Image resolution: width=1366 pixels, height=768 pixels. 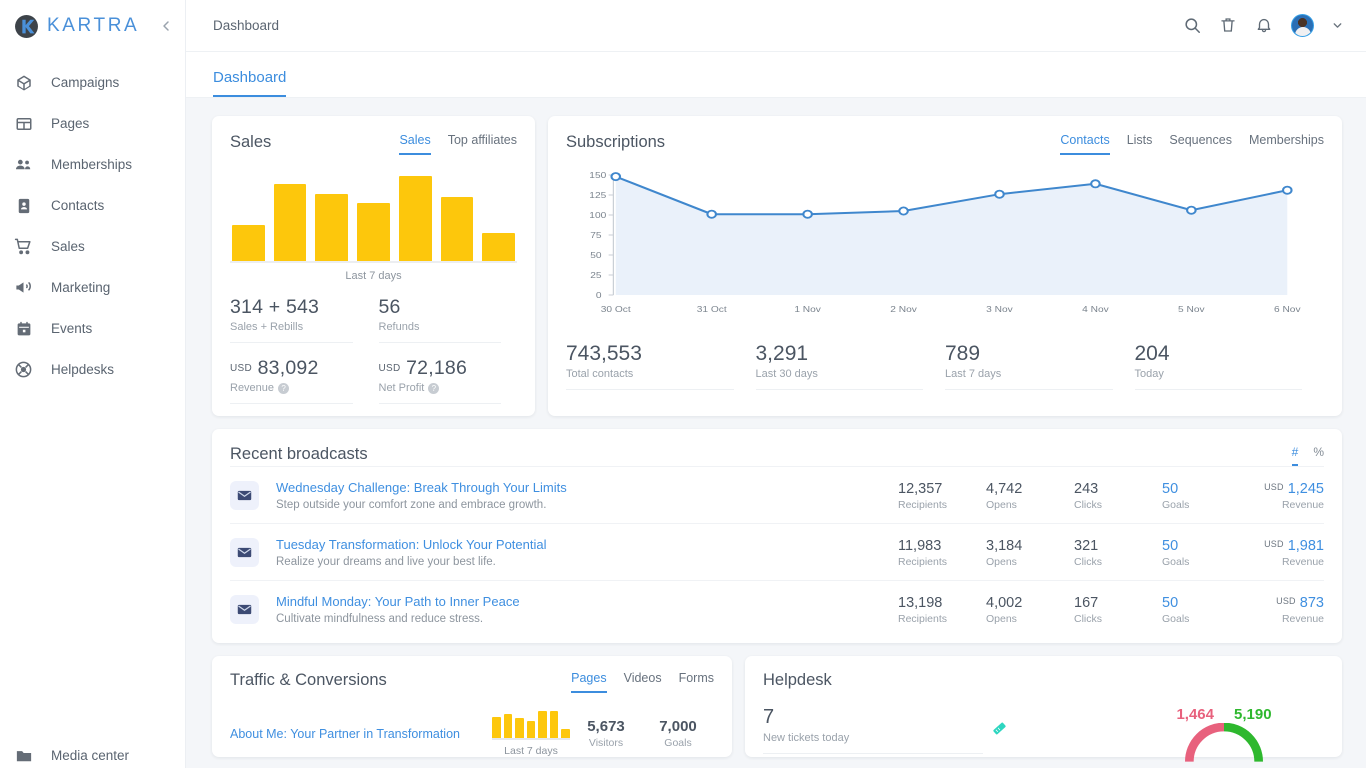 What do you see at coordinates (1085, 144) in the screenshot?
I see `tab-contacts: Contacts` at bounding box center [1085, 144].